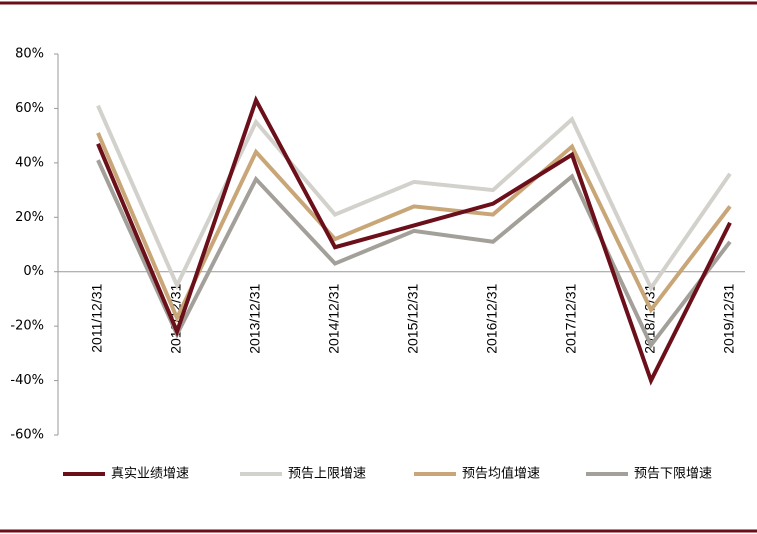  Describe the element at coordinates (334, 319) in the screenshot. I see `x-tick-label: 2014/12/31` at that location.